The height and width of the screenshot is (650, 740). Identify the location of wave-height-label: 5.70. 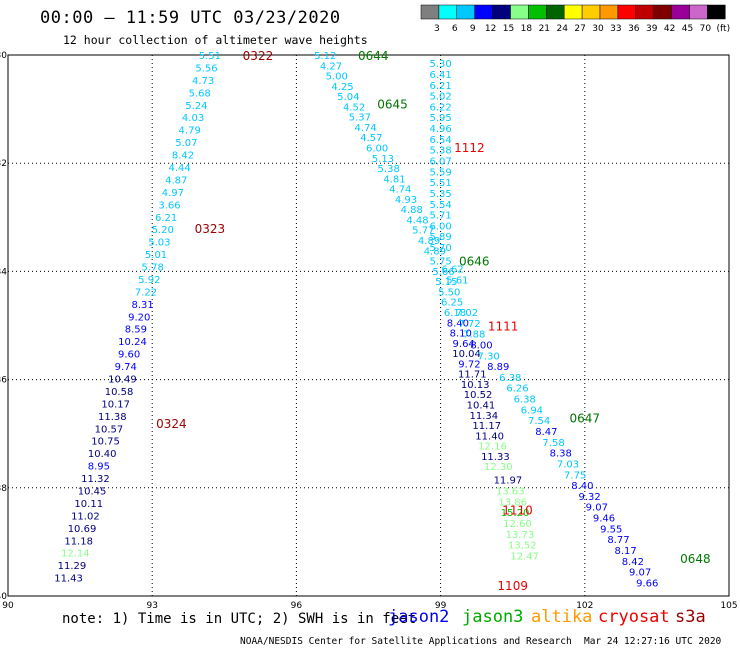
(440, 248).